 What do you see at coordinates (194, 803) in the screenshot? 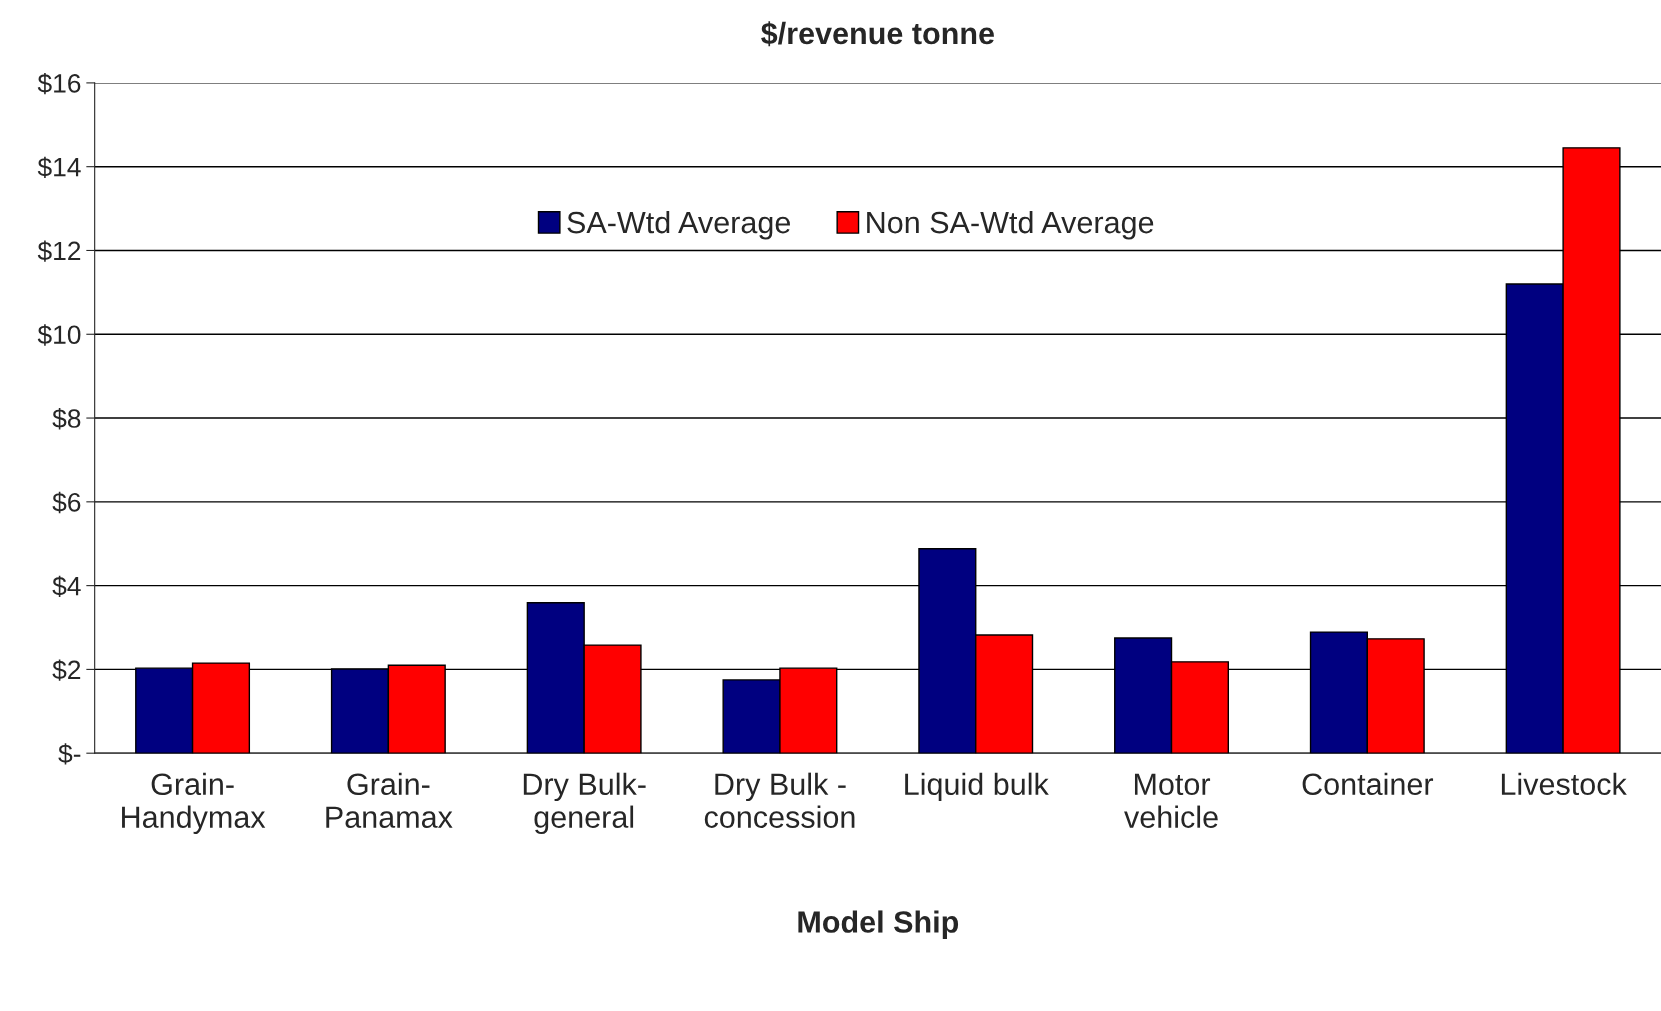
I see `x-tick-label: Grain- Handymax` at bounding box center [194, 803].